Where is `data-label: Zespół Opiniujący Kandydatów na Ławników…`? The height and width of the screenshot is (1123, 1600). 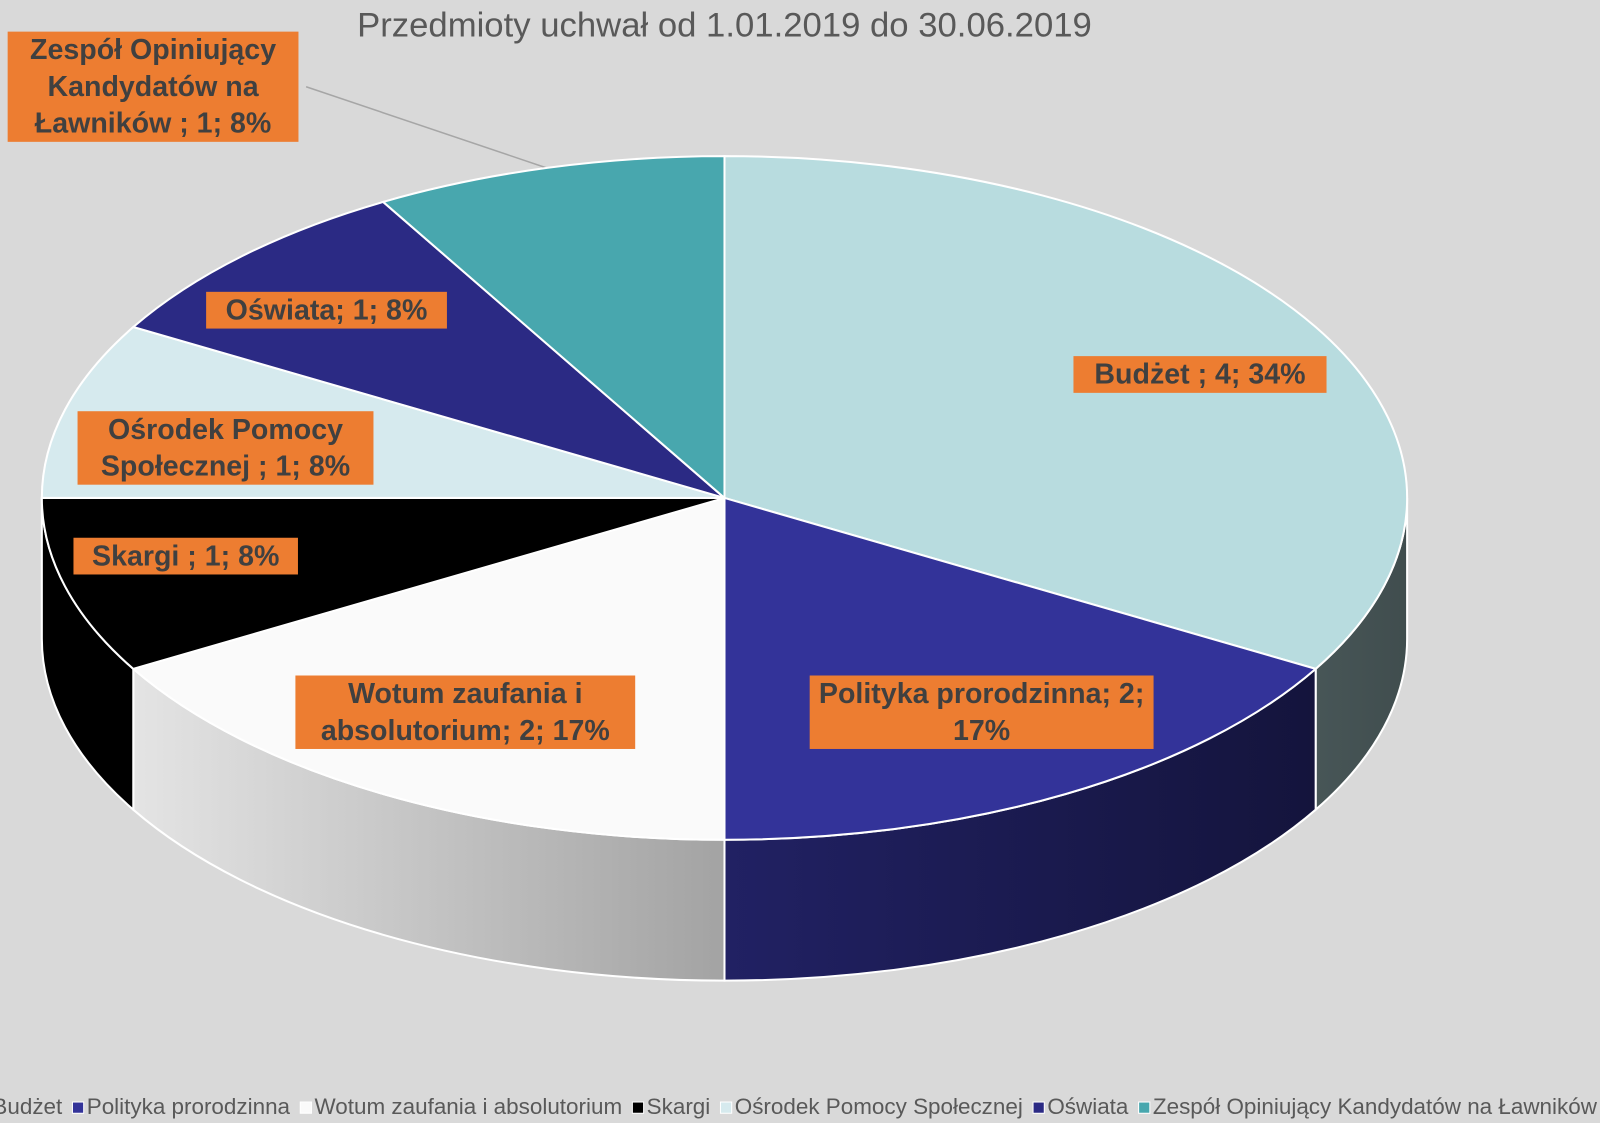 data-label: Zespół Opiniujący Kandydatów na Ławników… is located at coordinates (153, 86).